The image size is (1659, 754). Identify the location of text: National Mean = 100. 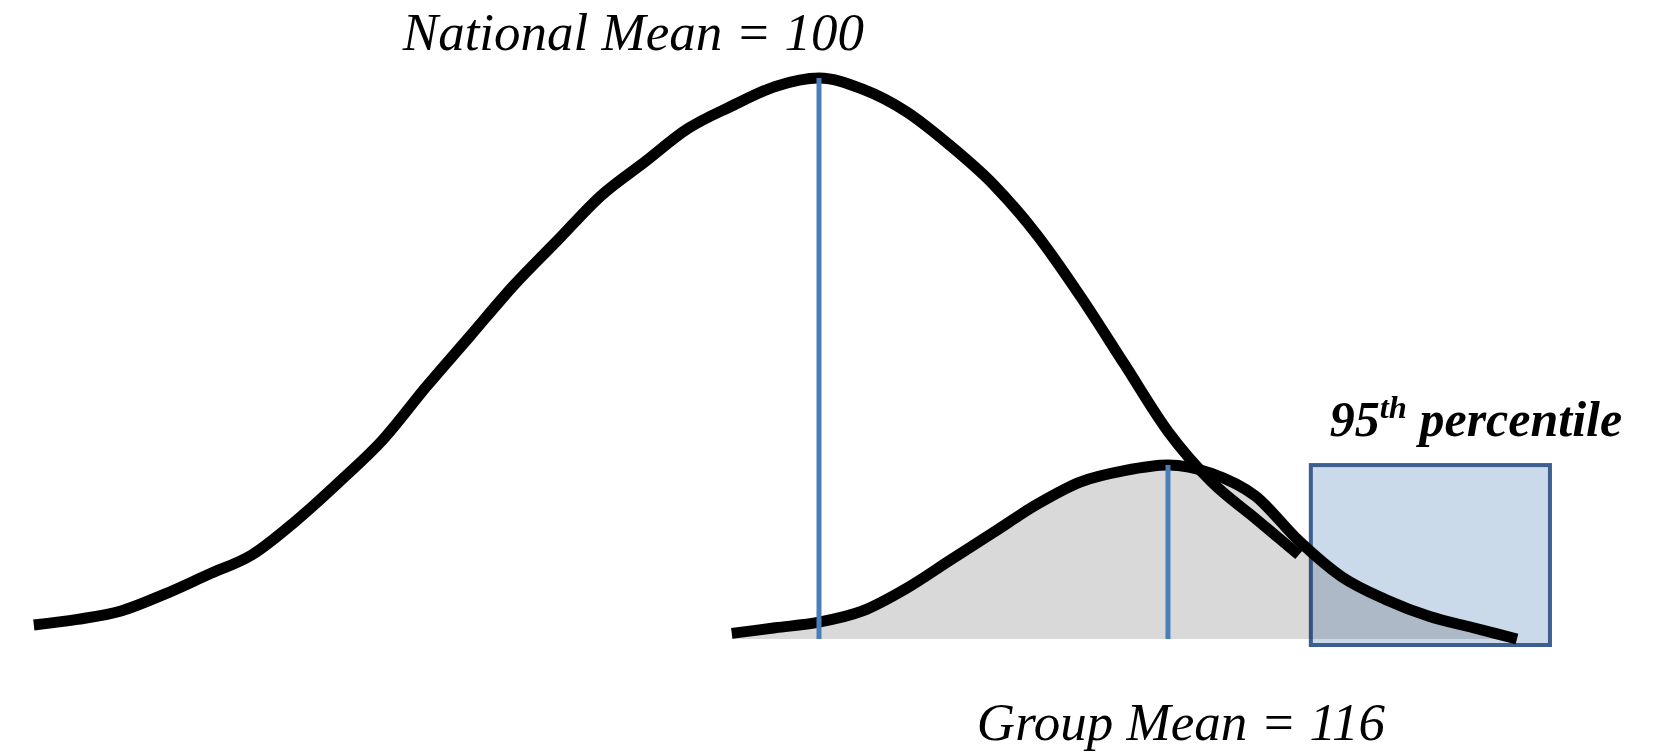
(632, 32).